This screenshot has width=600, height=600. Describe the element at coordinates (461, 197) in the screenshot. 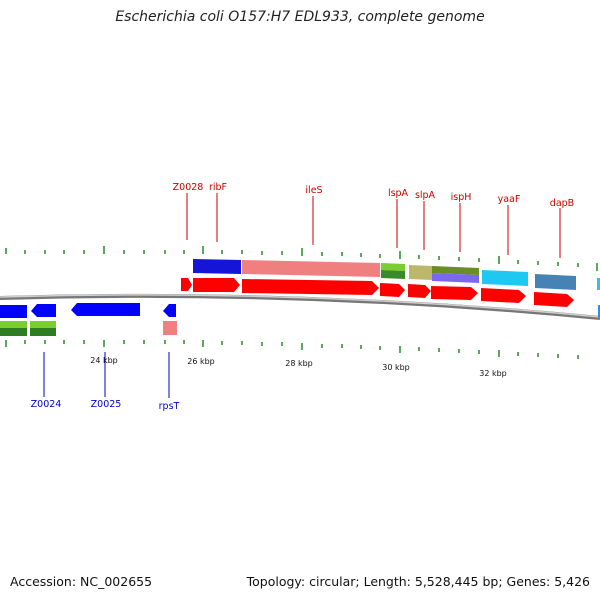

I see `gene-label-isph: ispH` at that location.